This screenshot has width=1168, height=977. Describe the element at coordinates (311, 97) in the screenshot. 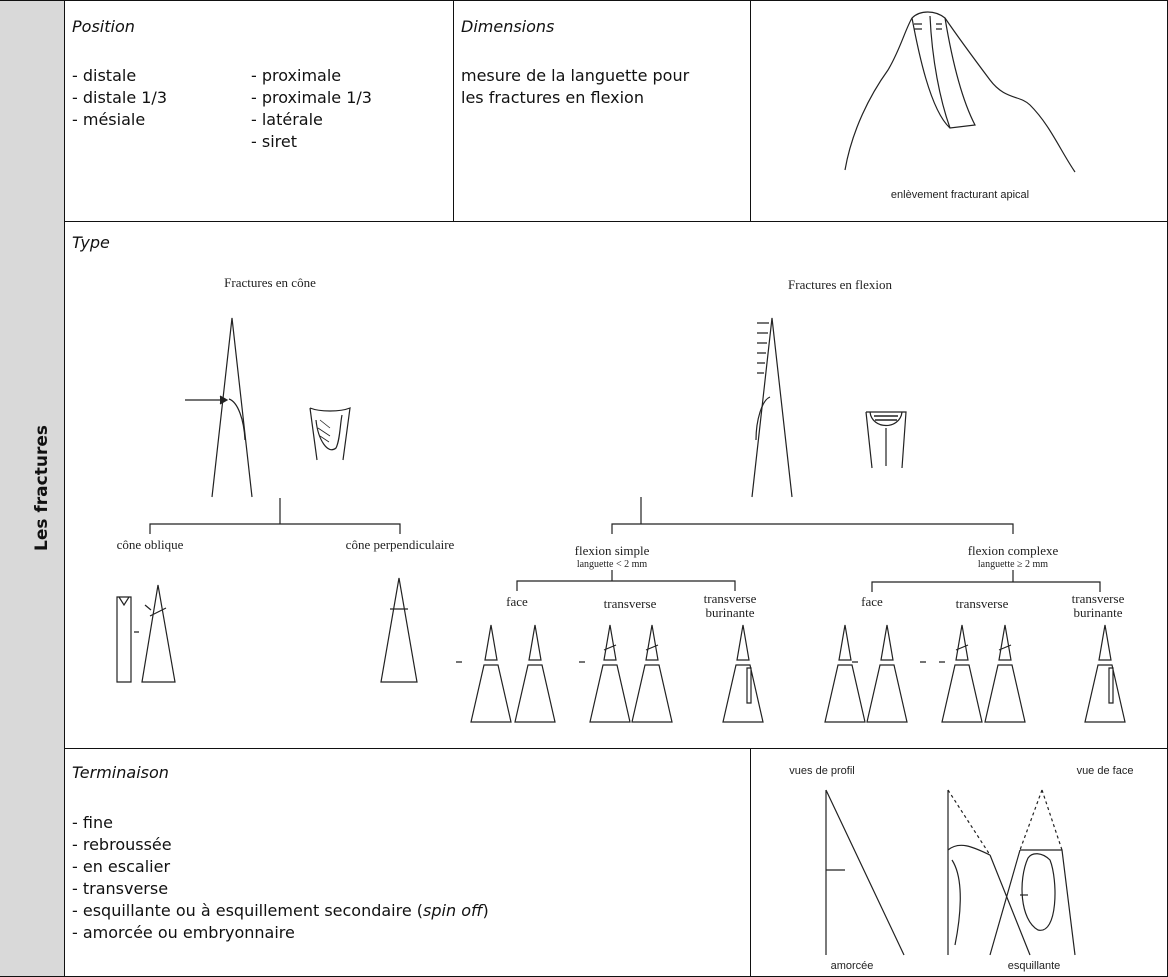

I see `list-item: - proximale 1/3` at that location.